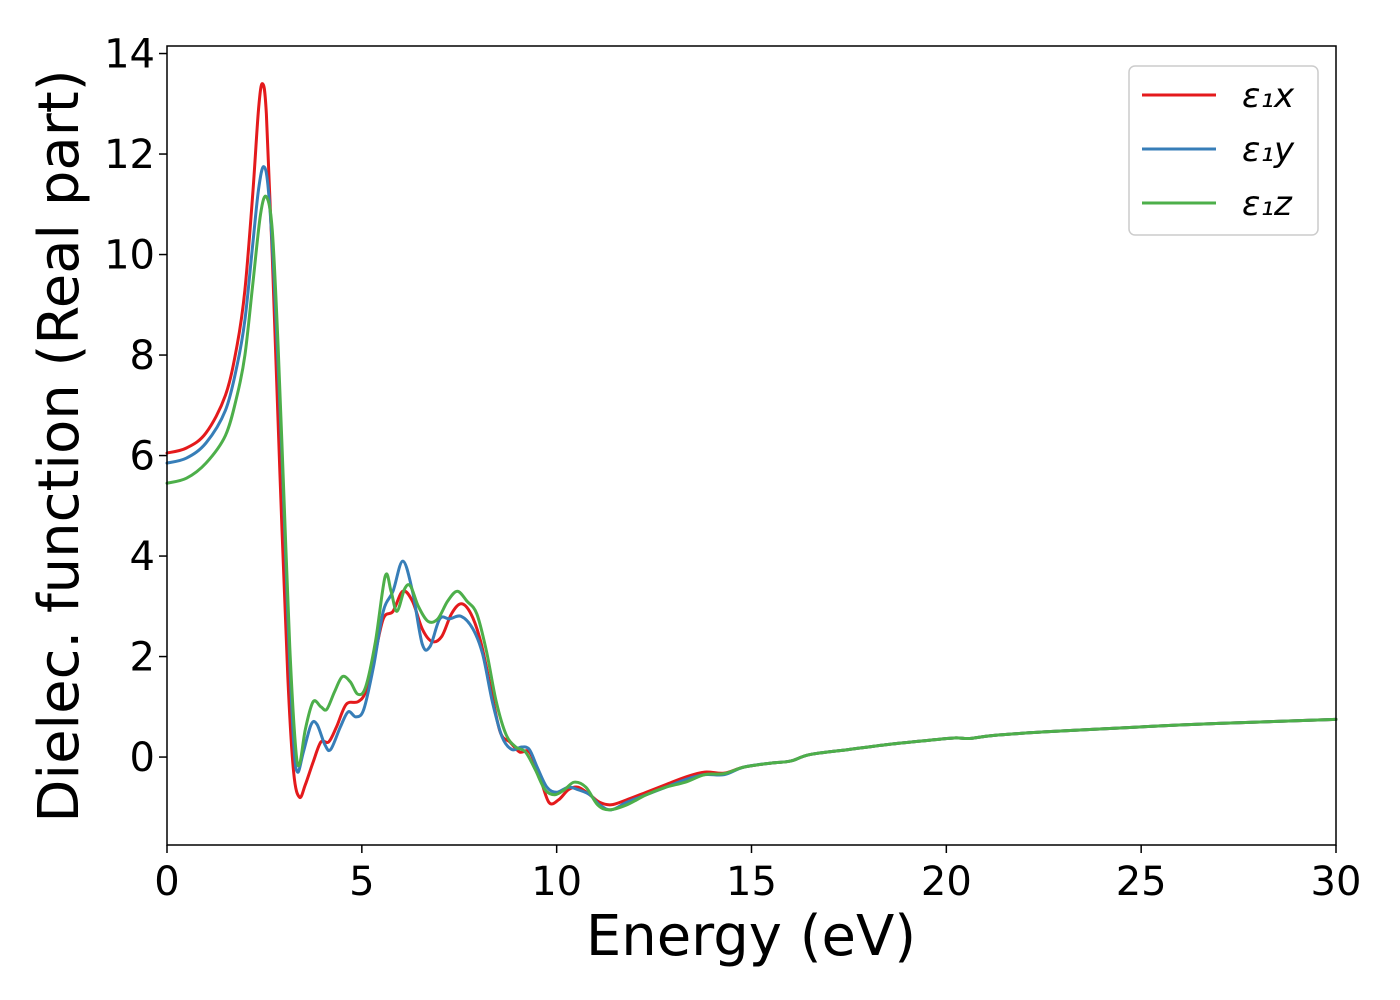 The width and height of the screenshot is (1400, 1000). What do you see at coordinates (142, 557) in the screenshot?
I see `y-tick-label: 4` at bounding box center [142, 557].